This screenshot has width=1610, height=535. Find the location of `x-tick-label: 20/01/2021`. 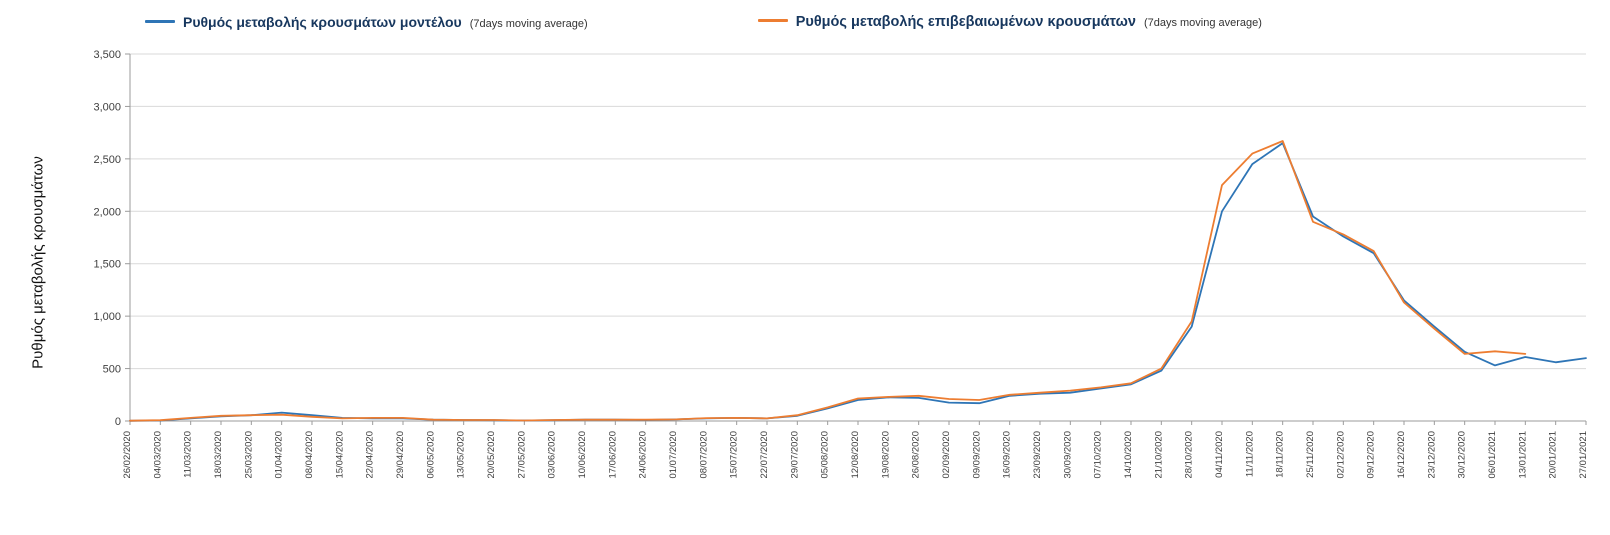

x-tick-label: 20/01/2021 is located at coordinates (1553, 455).